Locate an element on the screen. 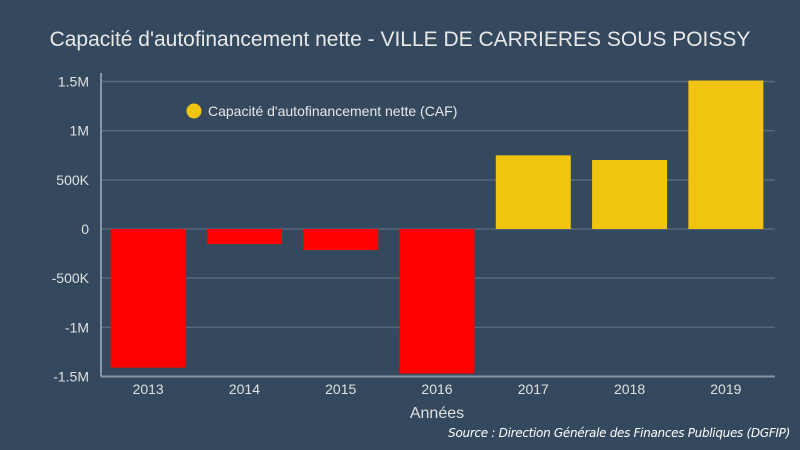 The height and width of the screenshot is (450, 800). x-tick-label: 2014 is located at coordinates (244, 389).